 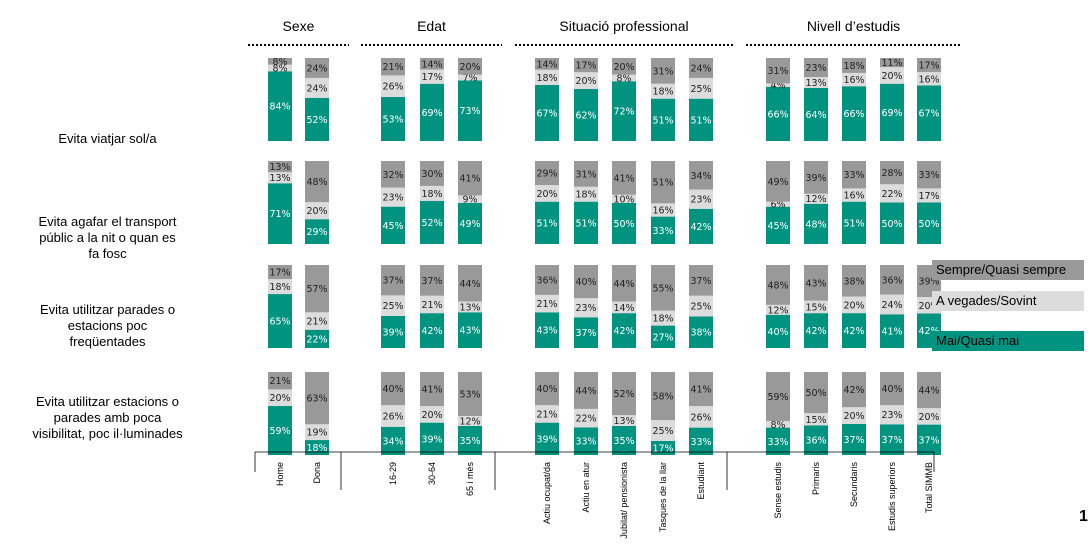 I want to click on group-title: Edat, so click(x=431, y=26).